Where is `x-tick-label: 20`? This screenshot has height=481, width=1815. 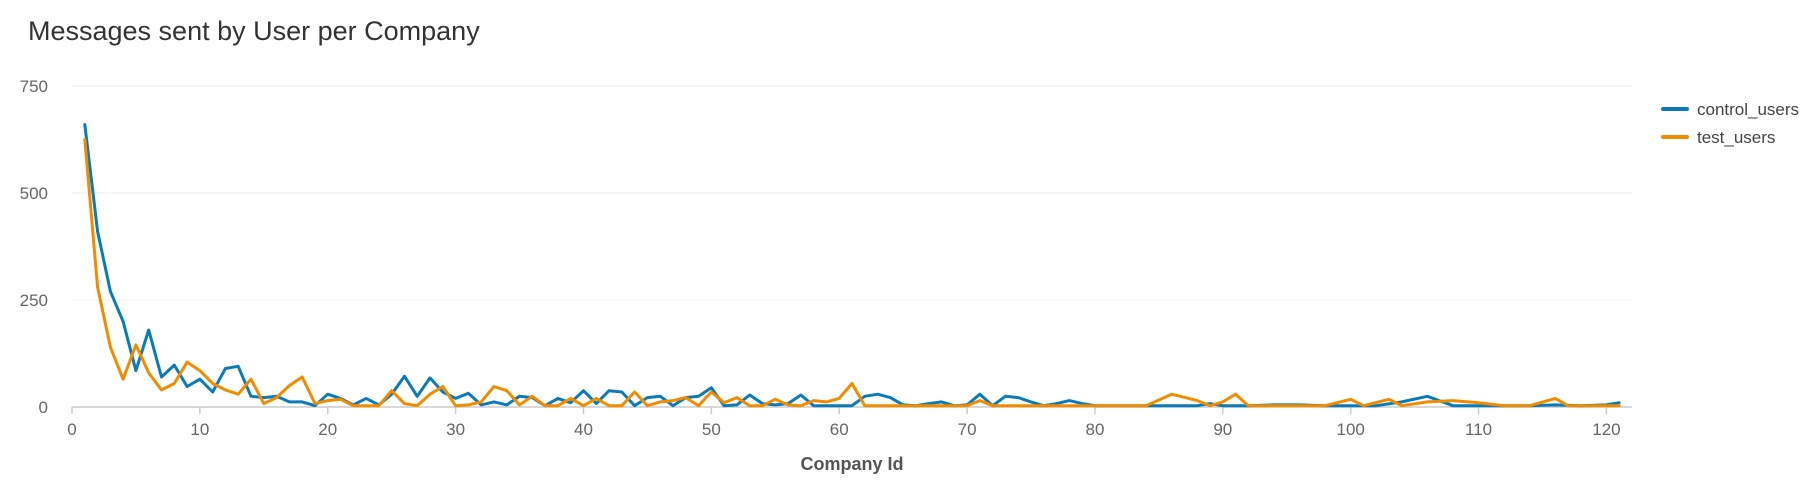 x-tick-label: 20 is located at coordinates (327, 429).